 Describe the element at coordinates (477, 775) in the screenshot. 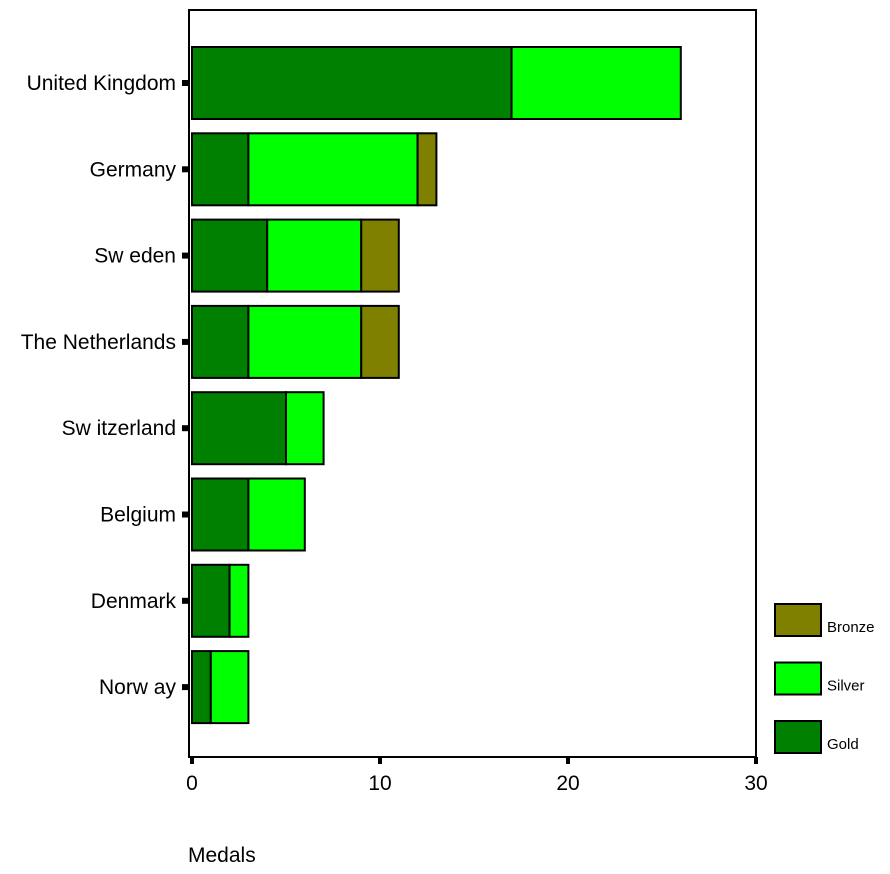

I see `x-axis: 0 10 20 30` at that location.